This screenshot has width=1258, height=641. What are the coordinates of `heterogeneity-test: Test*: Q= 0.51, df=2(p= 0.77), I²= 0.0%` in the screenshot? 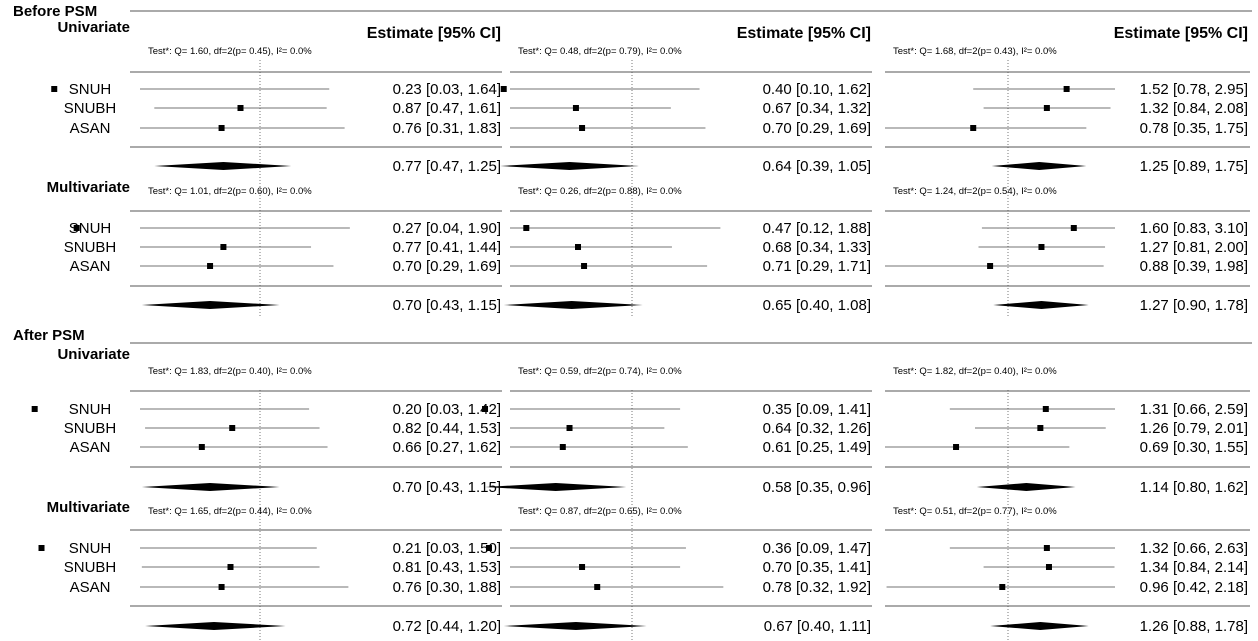 It's located at (975, 511).